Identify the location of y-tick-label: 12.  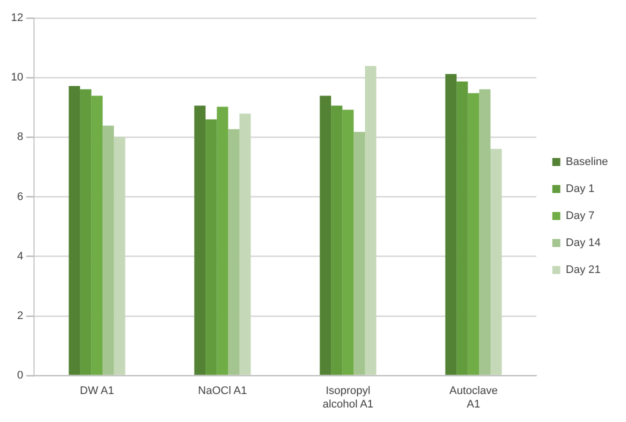
(17, 18).